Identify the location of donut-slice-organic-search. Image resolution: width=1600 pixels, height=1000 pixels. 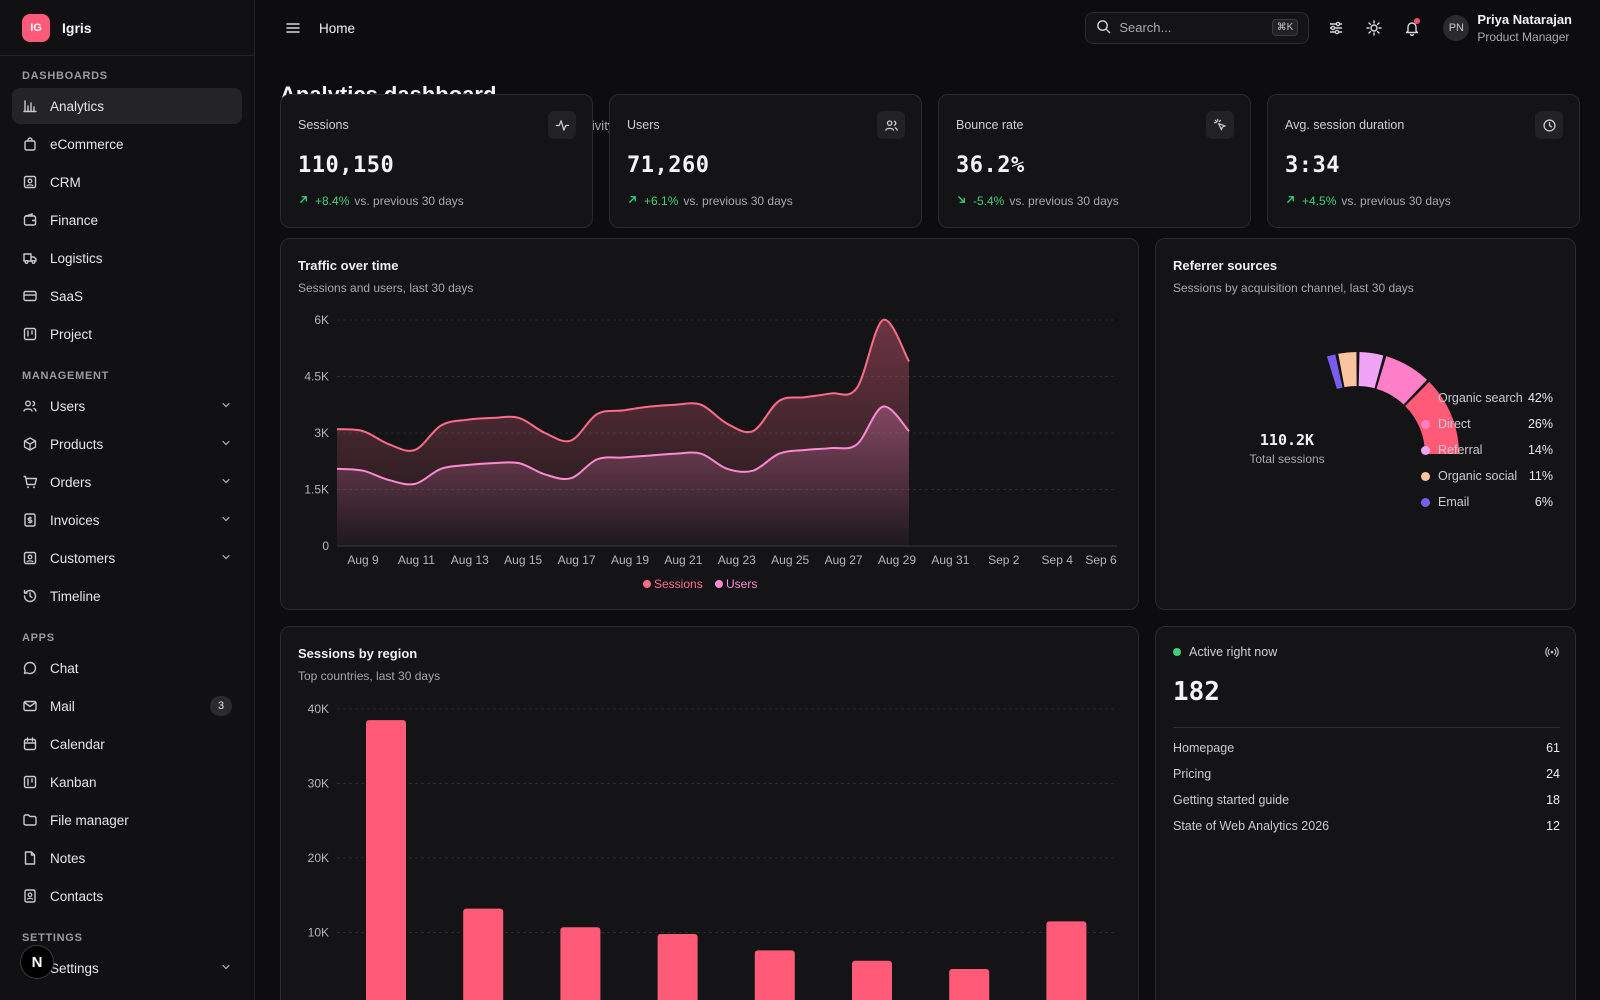
(1432, 417).